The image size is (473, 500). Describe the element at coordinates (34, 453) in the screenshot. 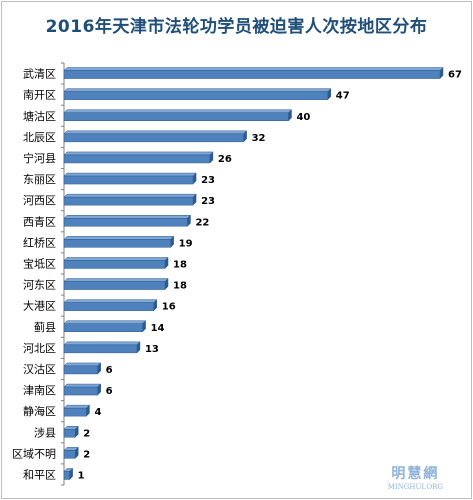

I see `category-label: 区域不明` at that location.